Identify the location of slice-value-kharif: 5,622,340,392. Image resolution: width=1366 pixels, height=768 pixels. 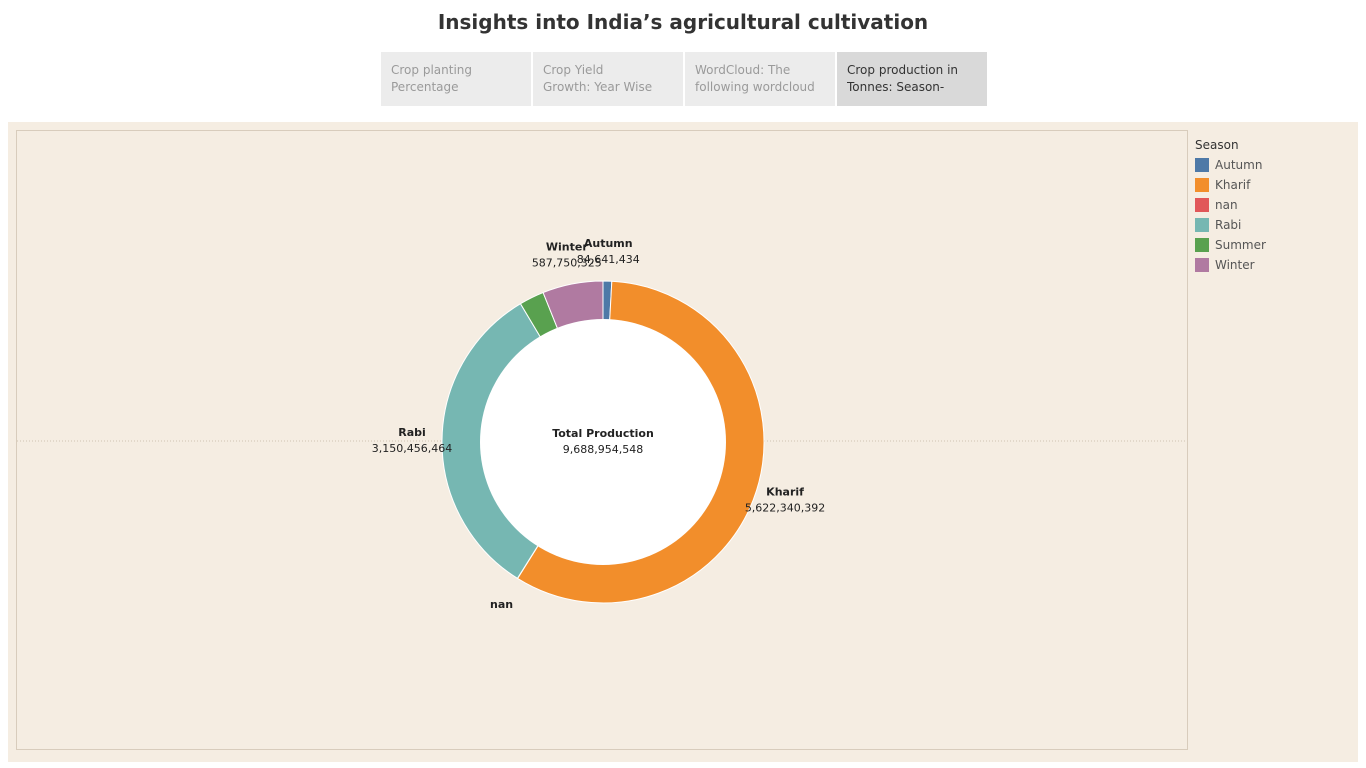
(785, 508).